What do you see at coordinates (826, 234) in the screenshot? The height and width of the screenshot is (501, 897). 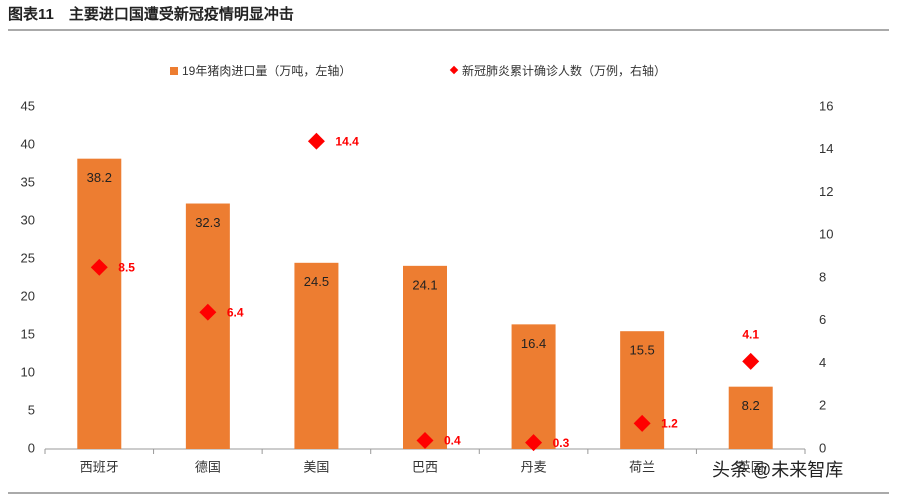 I see `y2-tick-label: 10` at bounding box center [826, 234].